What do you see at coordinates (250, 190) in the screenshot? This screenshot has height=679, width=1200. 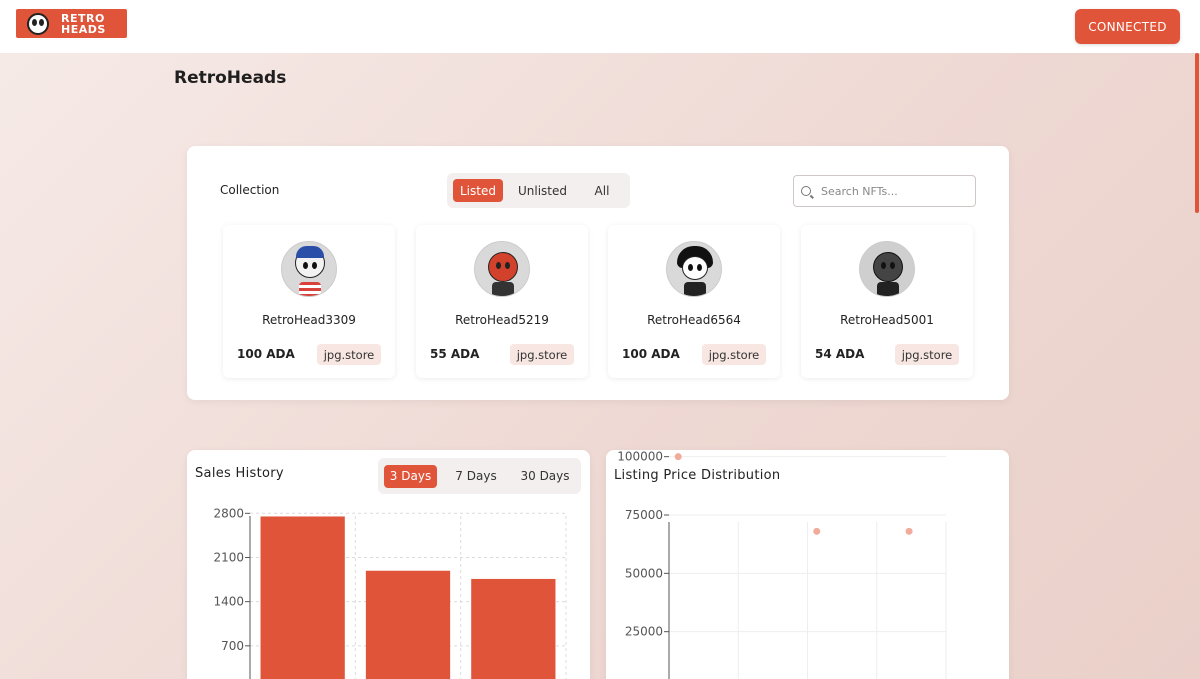 I see `collection-label: Collection` at bounding box center [250, 190].